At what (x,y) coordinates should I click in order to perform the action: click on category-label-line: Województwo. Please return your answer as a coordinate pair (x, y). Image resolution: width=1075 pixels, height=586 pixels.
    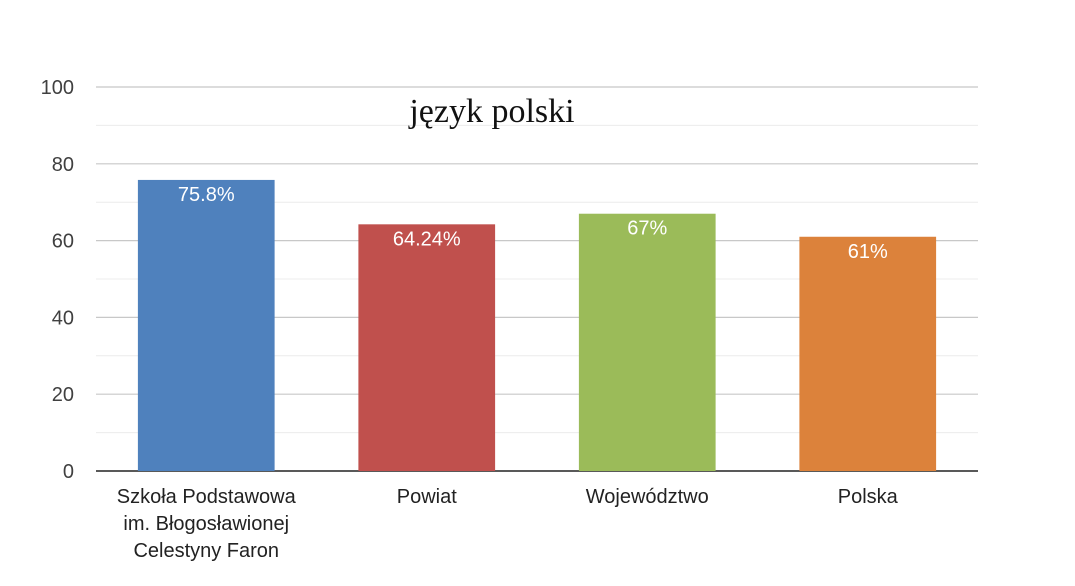
    Looking at the image, I should click on (647, 497).